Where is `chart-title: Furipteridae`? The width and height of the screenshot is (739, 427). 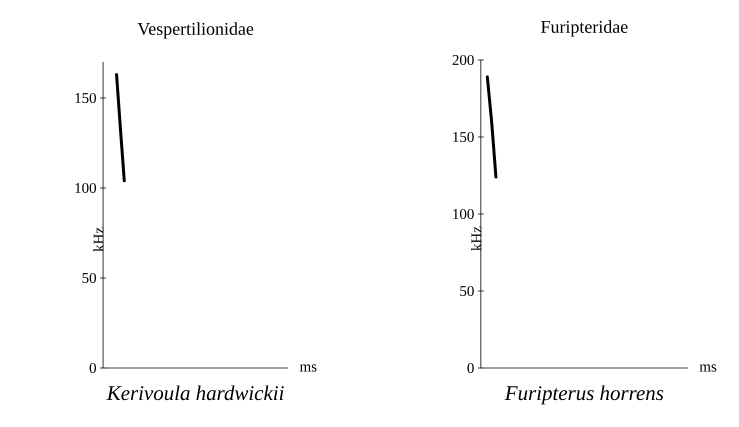 chart-title: Furipteridae is located at coordinates (584, 28).